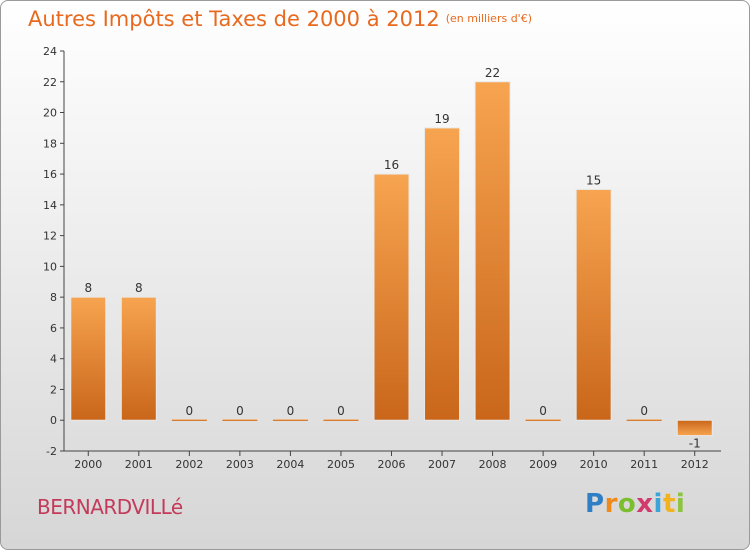 This screenshot has width=750, height=550. I want to click on y-tick-label: 16, so click(50, 174).